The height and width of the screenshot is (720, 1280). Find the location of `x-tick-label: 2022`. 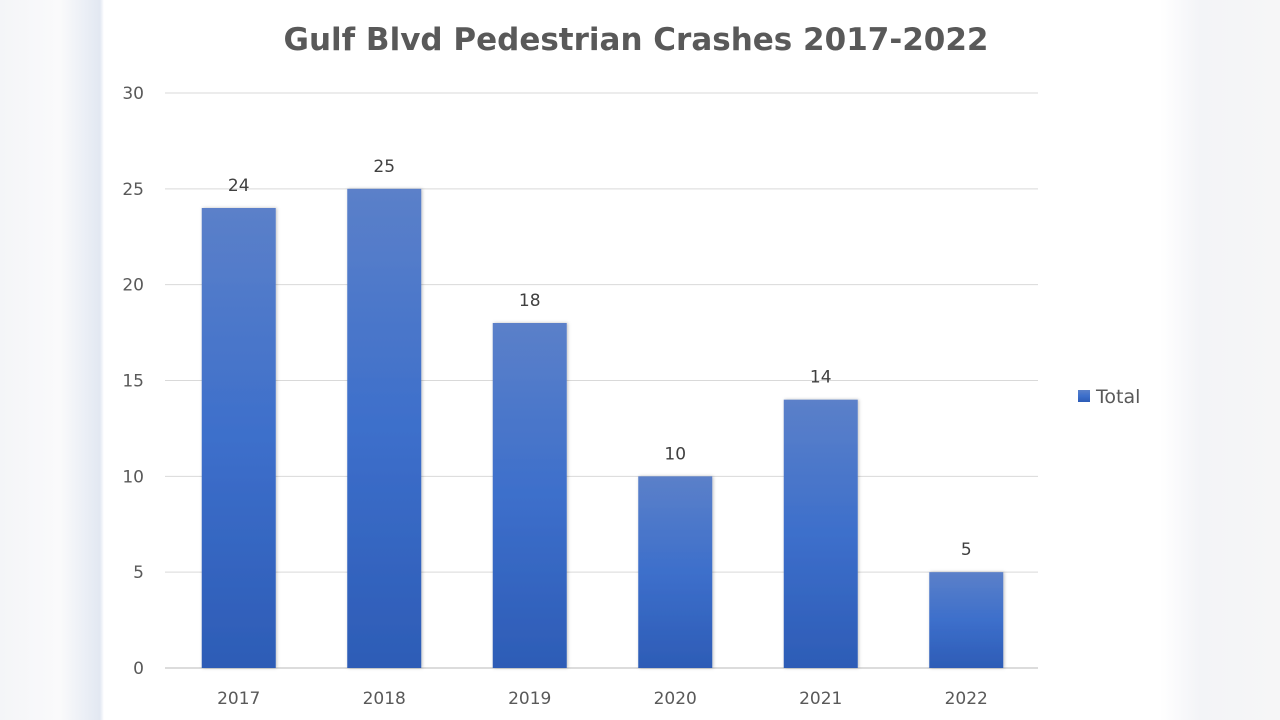

x-tick-label: 2022 is located at coordinates (966, 699).